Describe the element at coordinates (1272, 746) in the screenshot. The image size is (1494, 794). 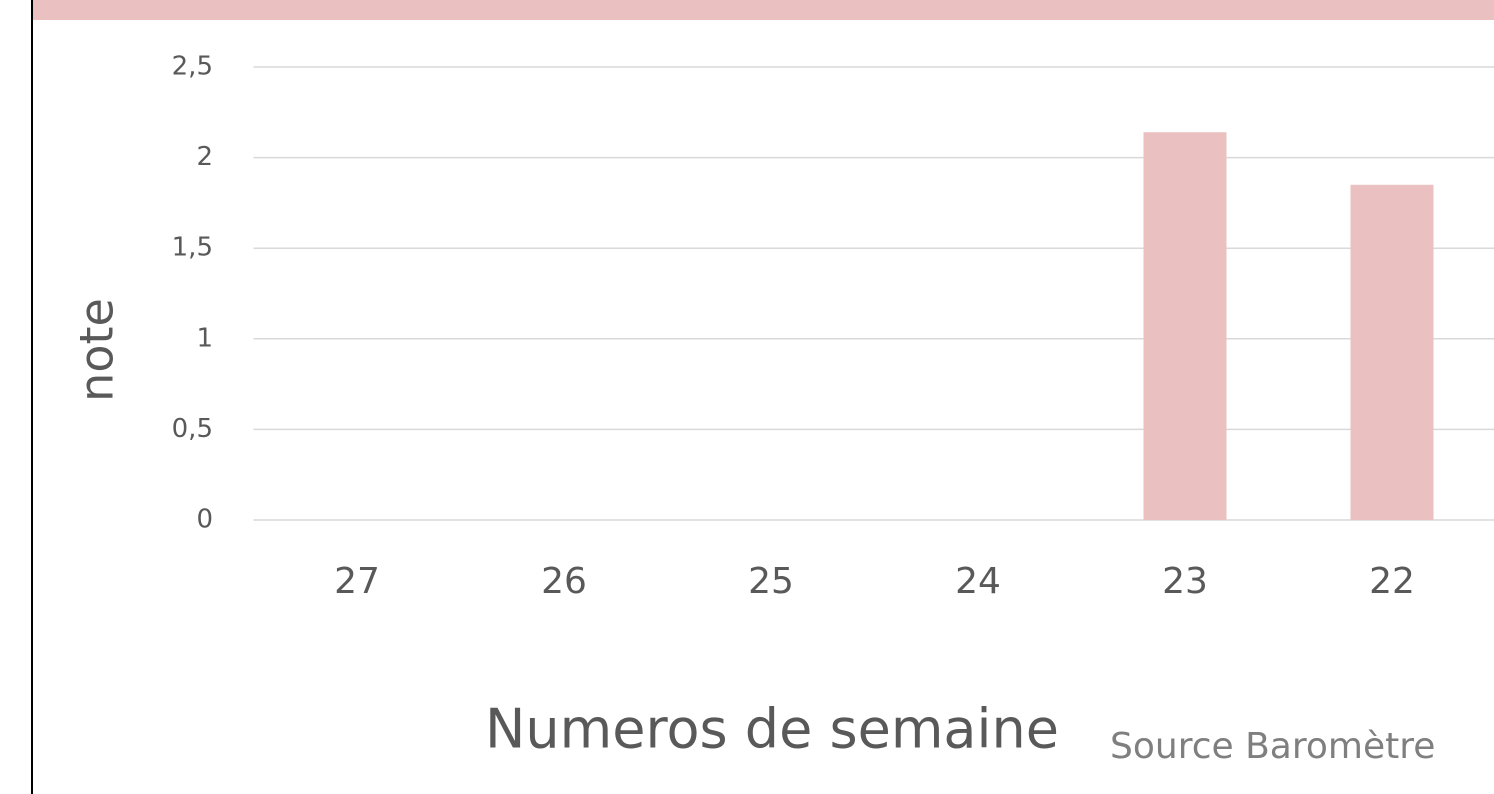
I see `source-note: Source Baromètre` at that location.